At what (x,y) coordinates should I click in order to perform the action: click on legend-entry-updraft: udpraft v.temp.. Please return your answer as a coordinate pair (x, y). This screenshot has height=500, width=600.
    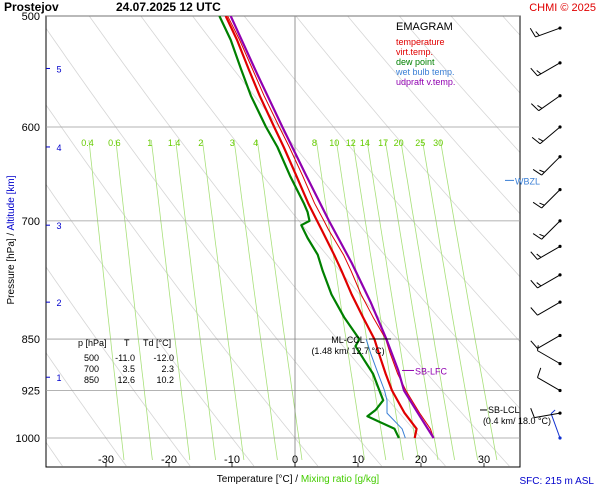
    Looking at the image, I should click on (425, 82).